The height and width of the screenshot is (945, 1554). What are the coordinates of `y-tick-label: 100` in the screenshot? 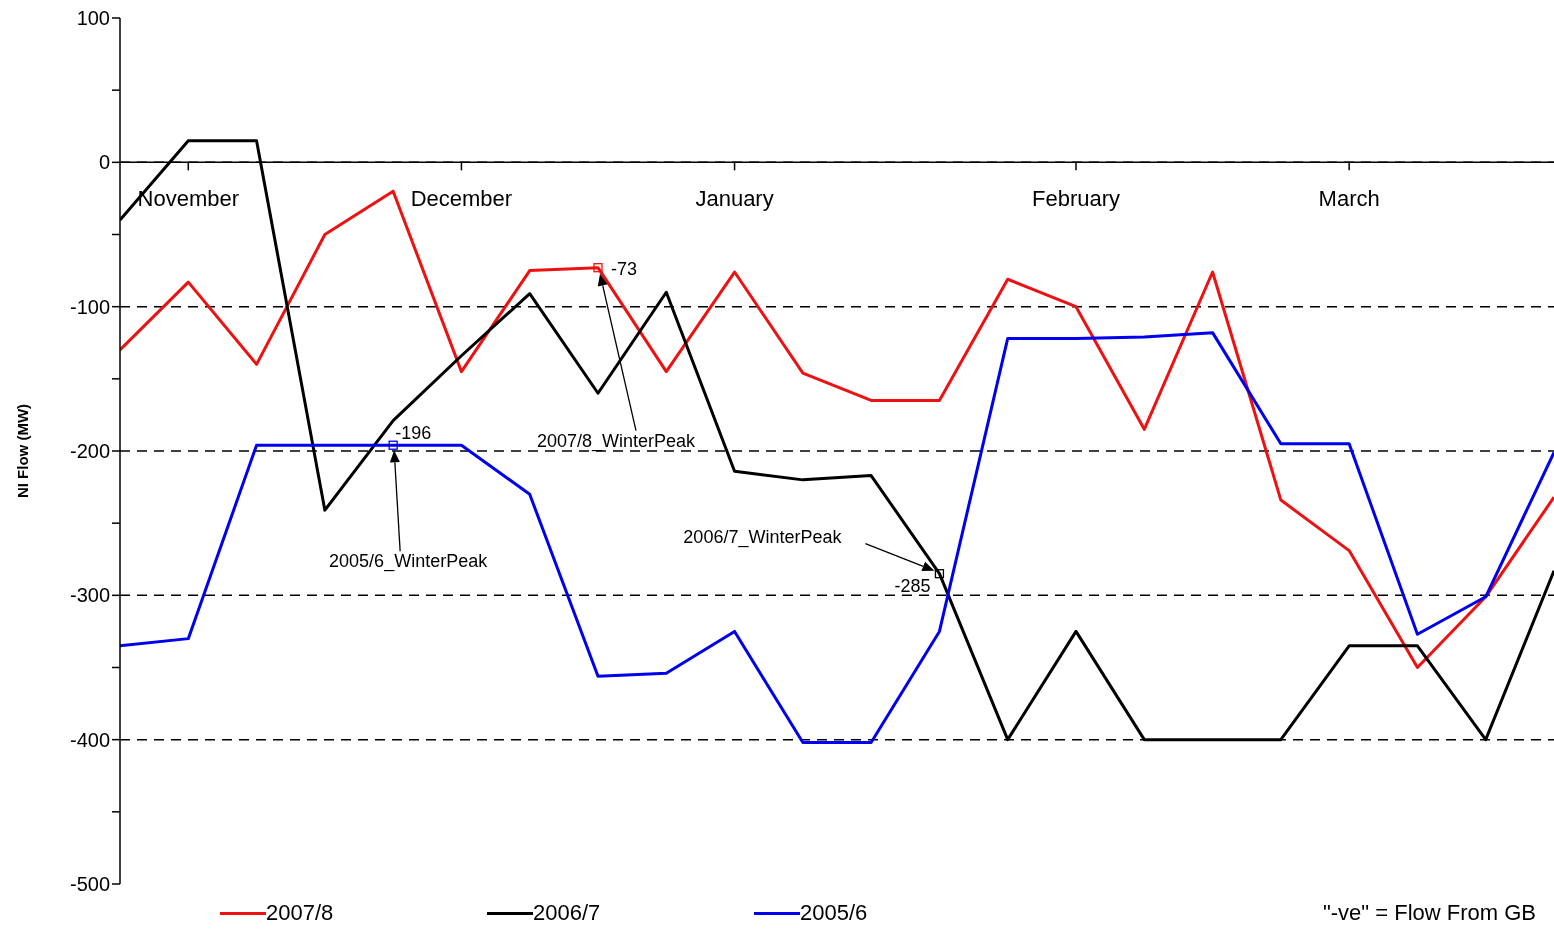 It's located at (93, 18).